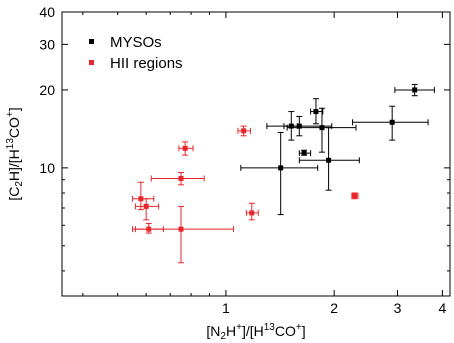  What do you see at coordinates (226, 308) in the screenshot?
I see `x-tick-label: 1` at bounding box center [226, 308].